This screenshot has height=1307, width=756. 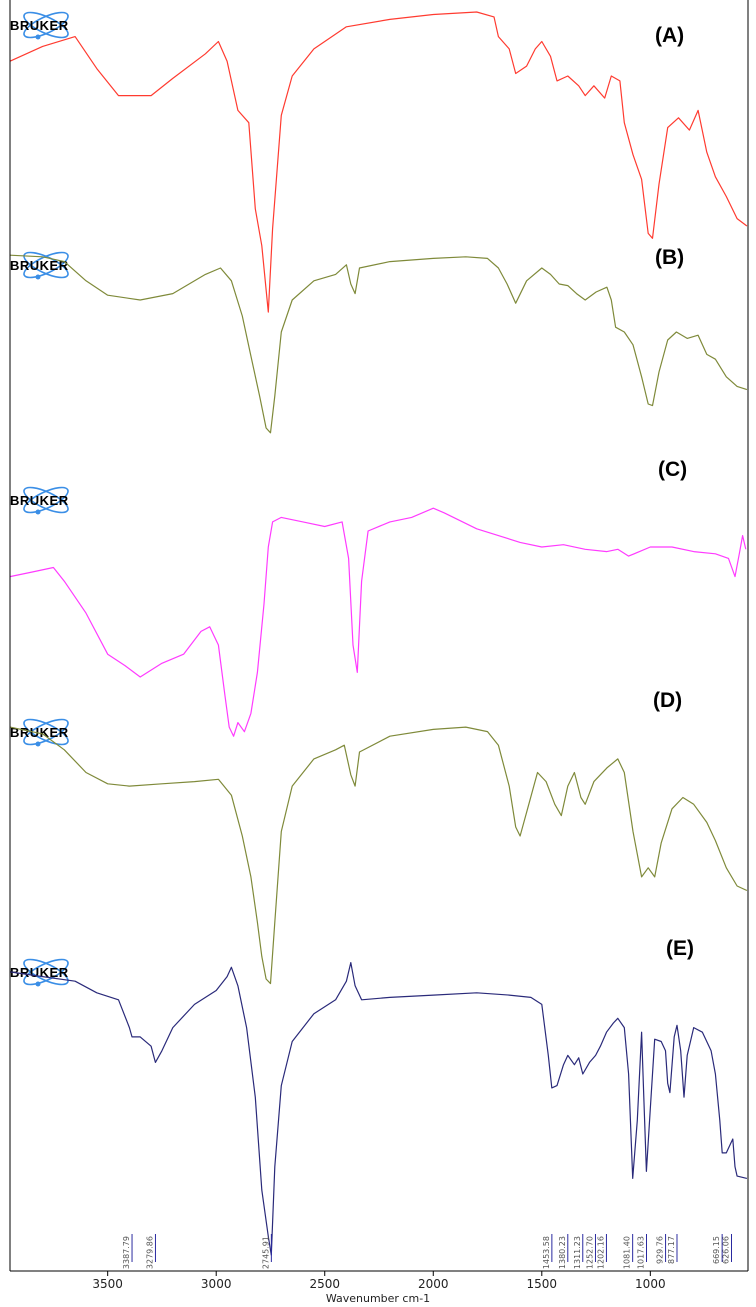 I want to click on peak-marker: 2745.91, so click(x=266, y=1251).